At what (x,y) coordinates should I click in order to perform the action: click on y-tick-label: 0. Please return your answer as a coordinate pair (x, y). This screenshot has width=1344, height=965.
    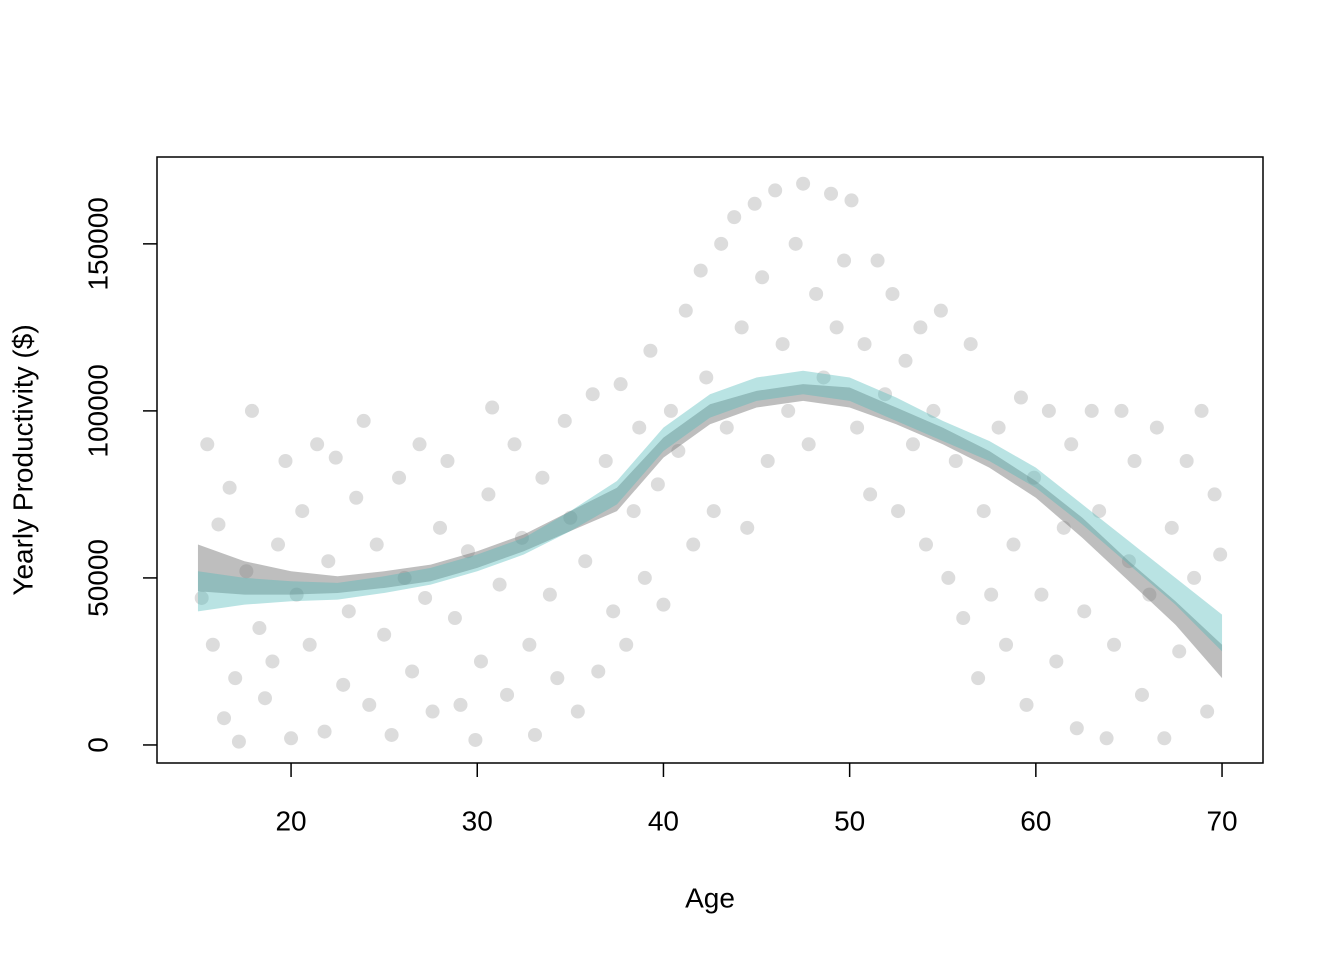
    Looking at the image, I should click on (97, 745).